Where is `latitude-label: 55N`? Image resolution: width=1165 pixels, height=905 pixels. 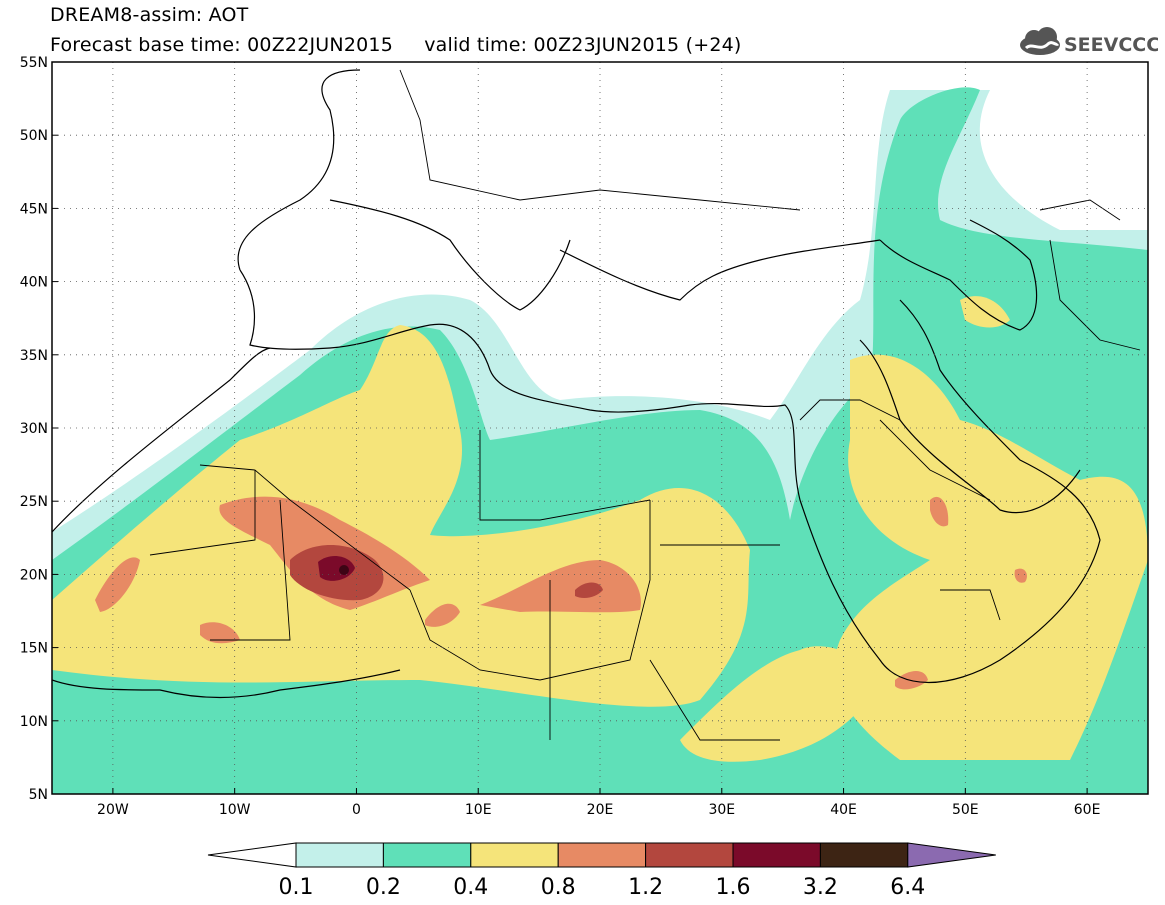 latitude-label: 55N is located at coordinates (34, 63).